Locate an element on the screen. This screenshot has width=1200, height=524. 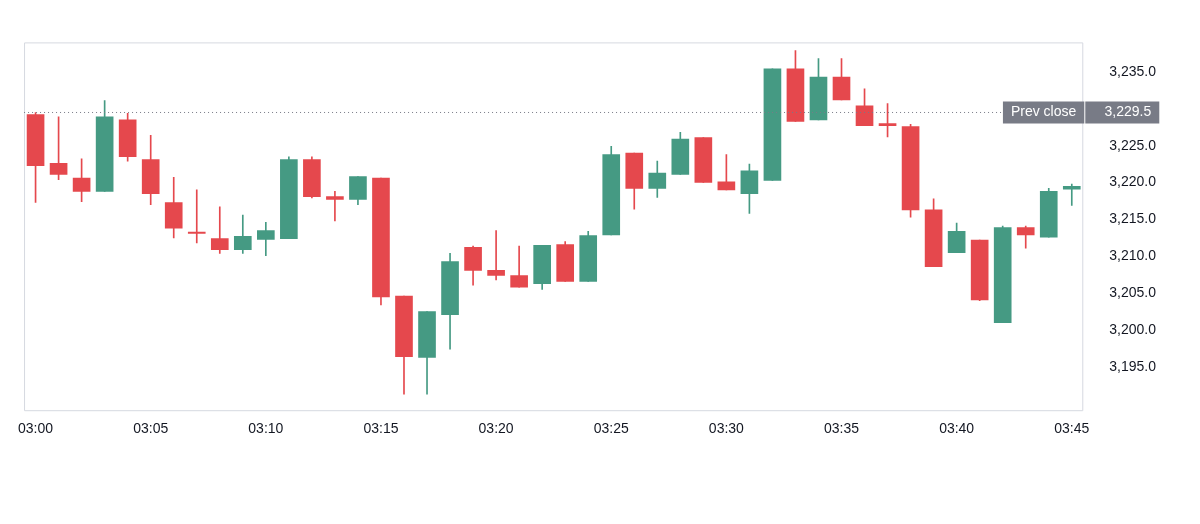
y-tick-label: 3,220.0 is located at coordinates (1133, 181).